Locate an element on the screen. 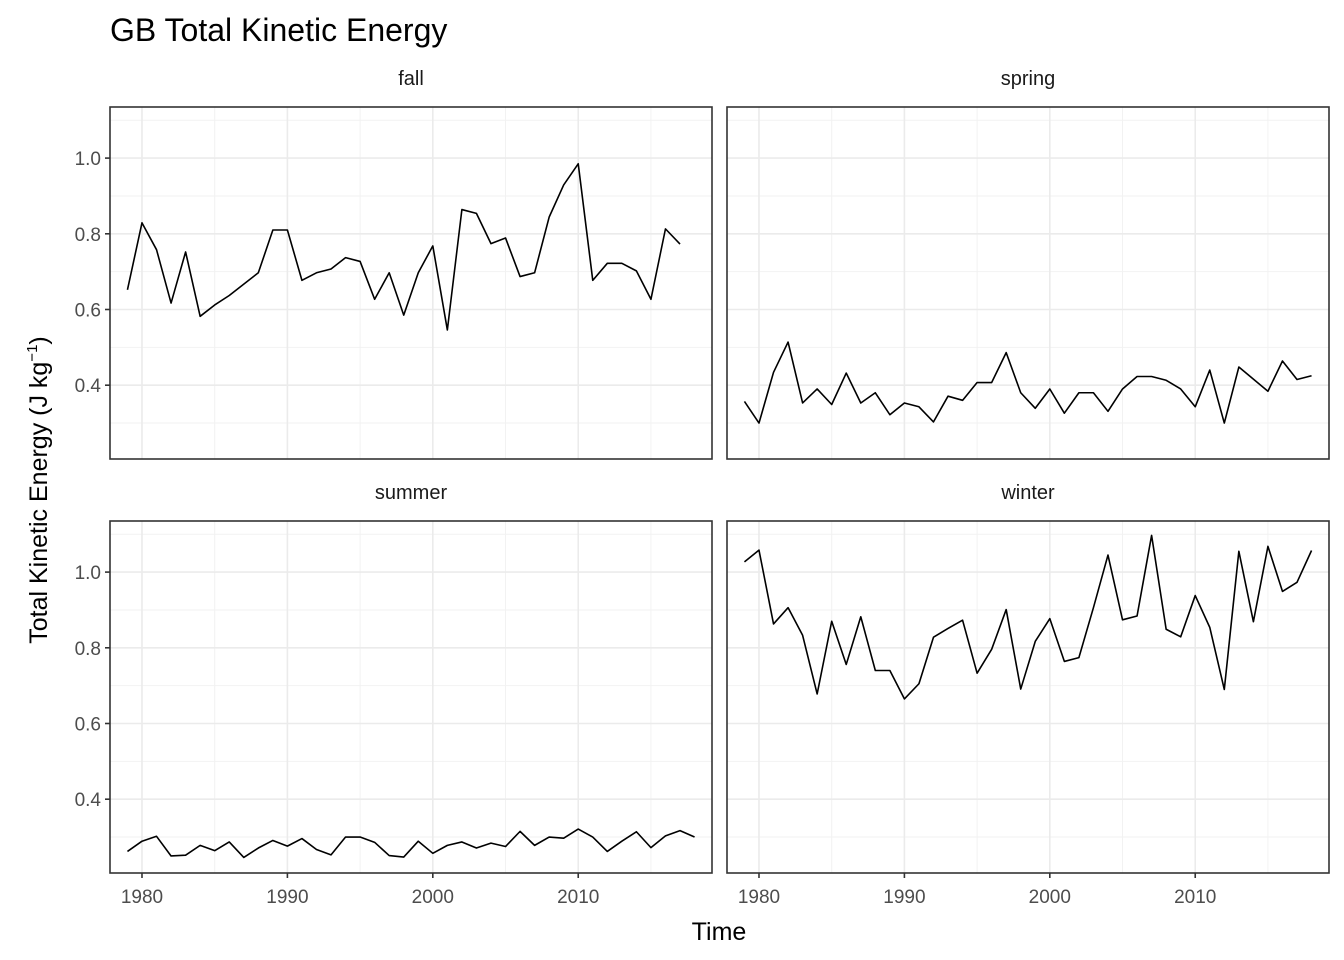 The width and height of the screenshot is (1344, 960). x-axis-title: Time is located at coordinates (719, 932).